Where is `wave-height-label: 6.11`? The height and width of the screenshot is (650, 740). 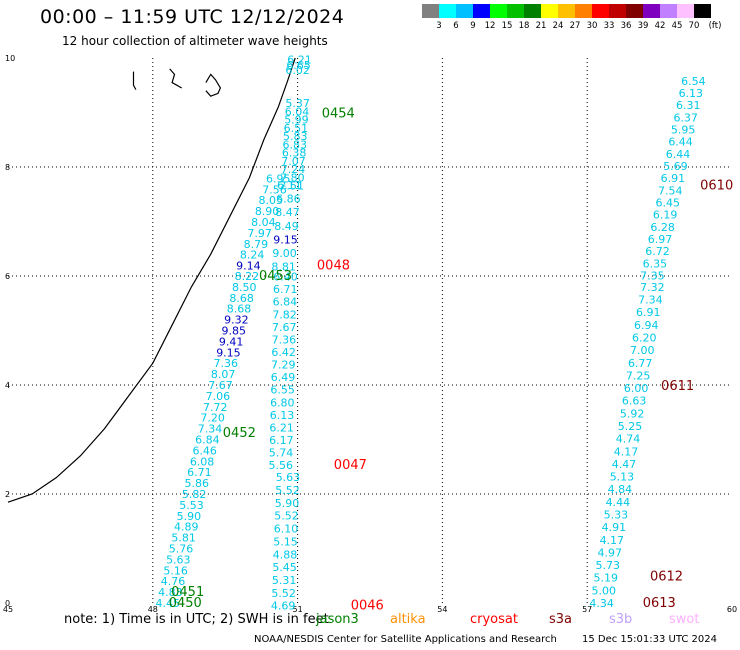
wave-height-label: 6.11 is located at coordinates (289, 185).